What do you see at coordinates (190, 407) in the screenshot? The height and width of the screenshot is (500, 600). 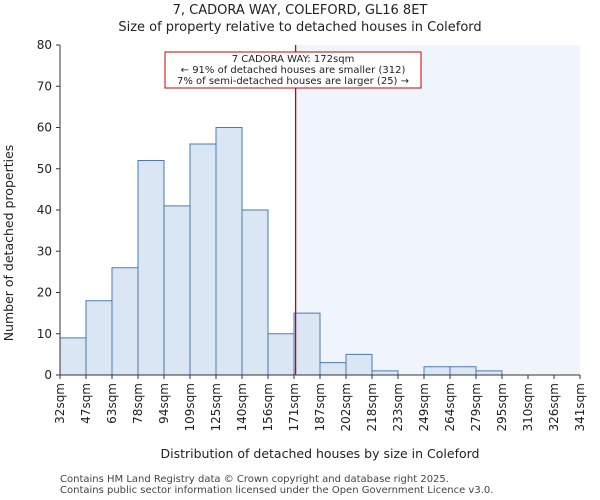 I see `x-tick-label: 109sqm` at bounding box center [190, 407].